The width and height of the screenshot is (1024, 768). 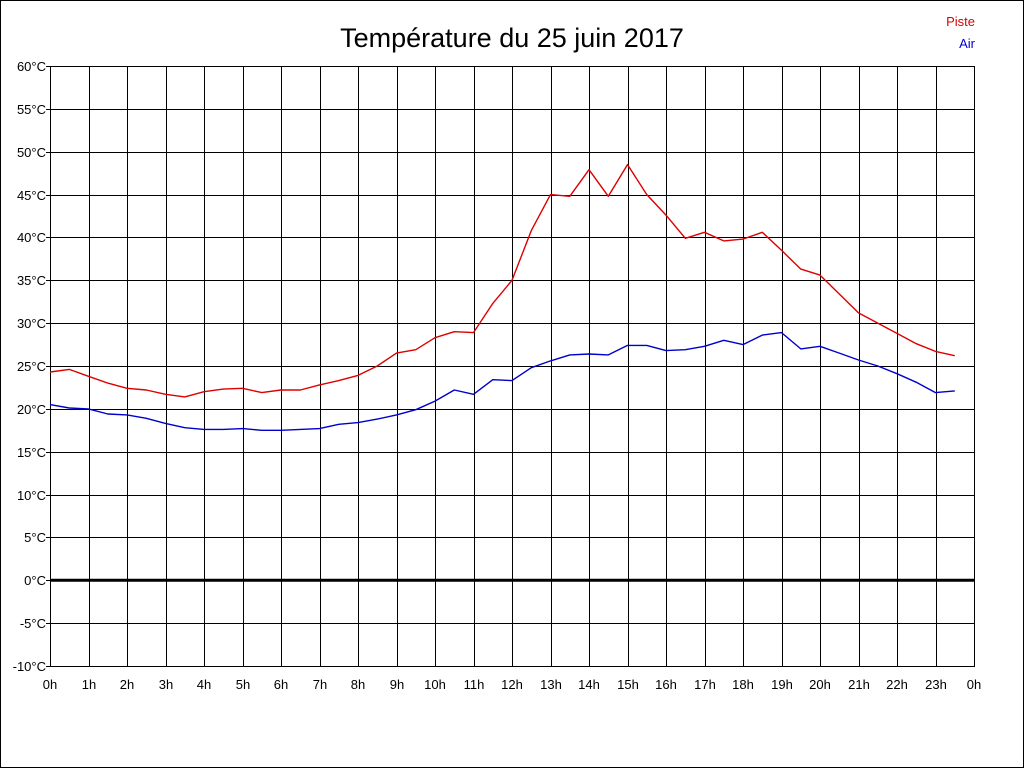 What do you see at coordinates (936, 684) in the screenshot?
I see `x-tick-label: 23h` at bounding box center [936, 684].